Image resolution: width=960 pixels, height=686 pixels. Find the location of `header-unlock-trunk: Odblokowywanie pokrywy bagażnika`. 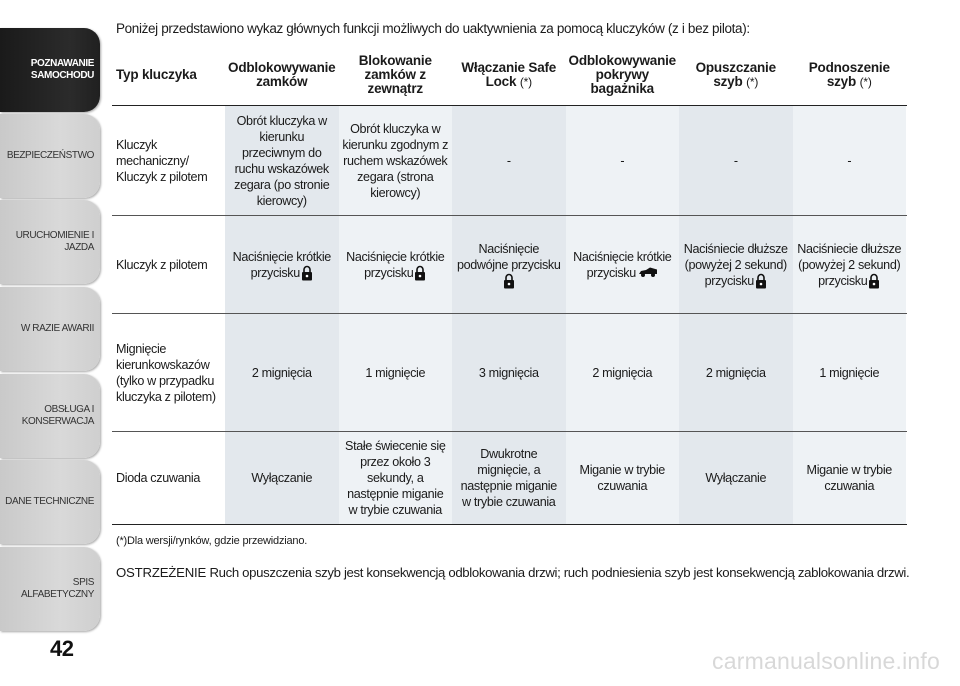

header-unlock-trunk: Odblokowywanie pokrywy bagażnika is located at coordinates (622, 74).